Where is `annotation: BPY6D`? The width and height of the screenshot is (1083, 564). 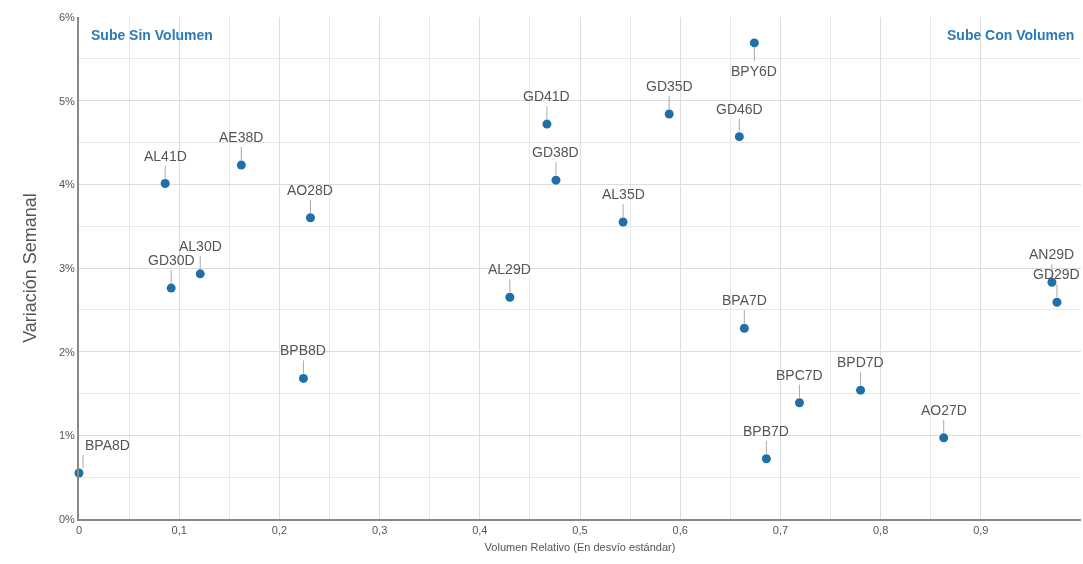 annotation: BPY6D is located at coordinates (754, 71).